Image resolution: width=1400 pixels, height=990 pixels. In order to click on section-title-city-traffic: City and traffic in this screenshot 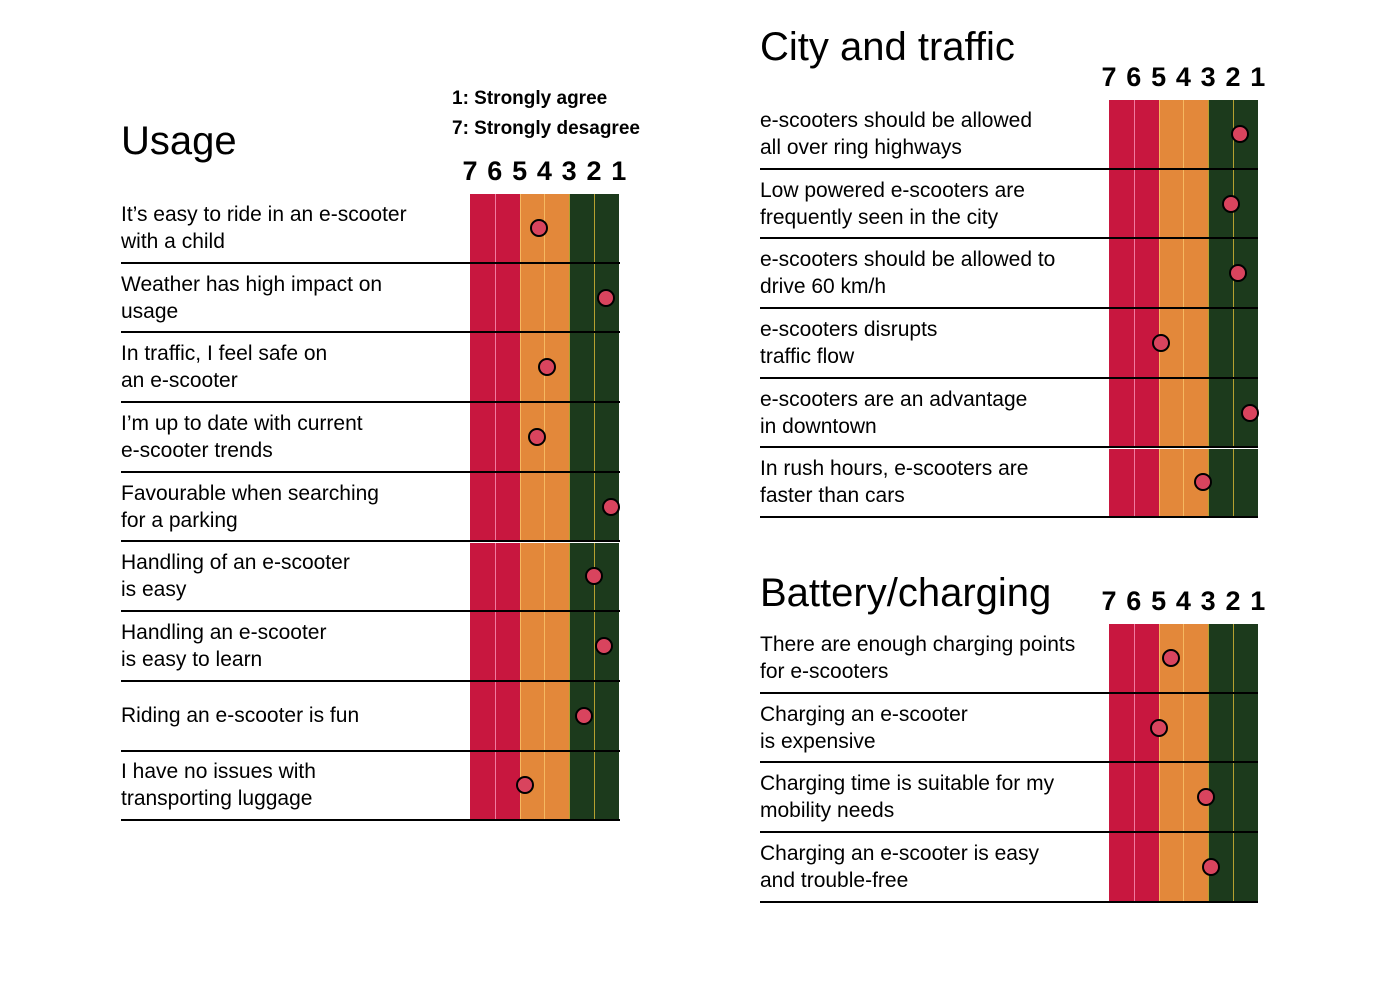, I will do `click(887, 47)`.